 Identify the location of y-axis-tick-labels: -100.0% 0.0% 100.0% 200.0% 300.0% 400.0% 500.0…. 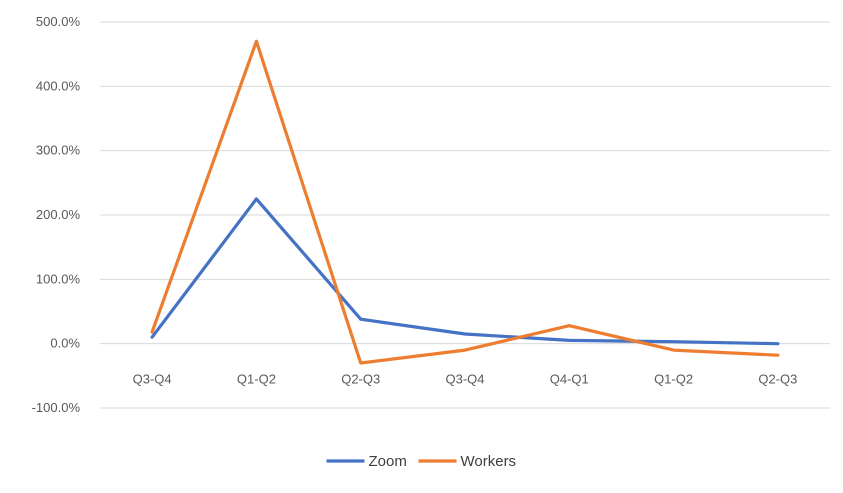
(56, 214).